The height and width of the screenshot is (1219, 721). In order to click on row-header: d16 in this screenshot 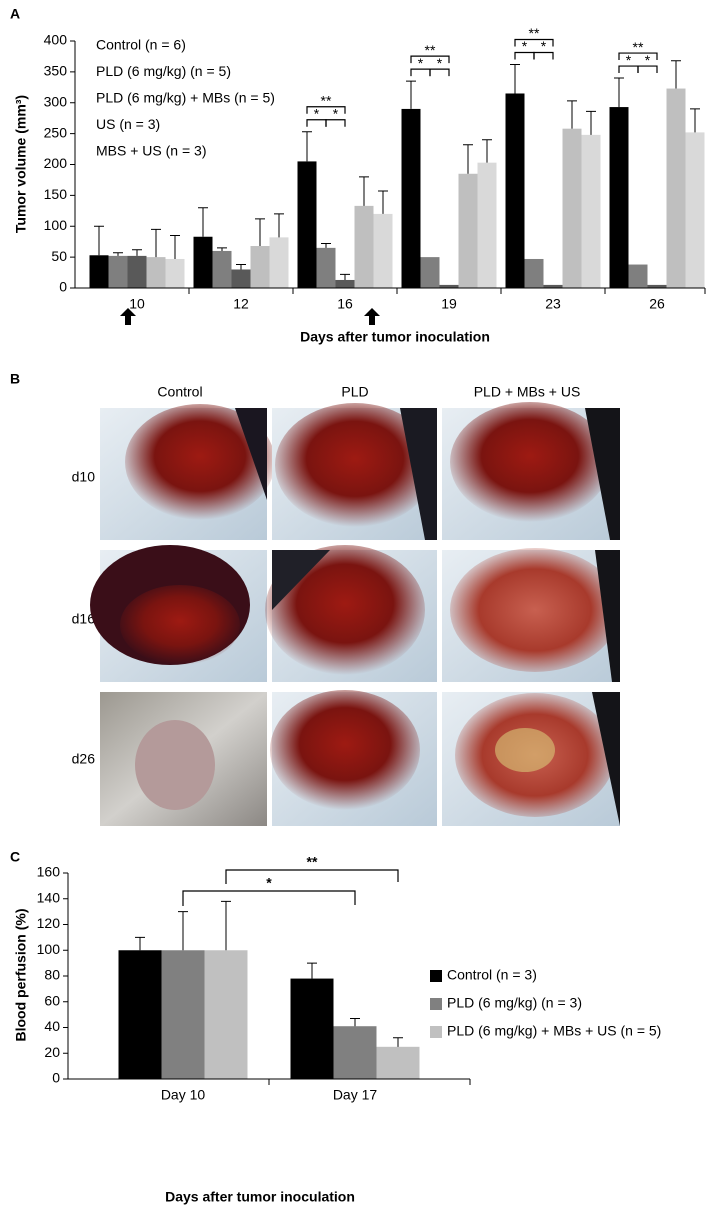, I will do `click(84, 619)`.